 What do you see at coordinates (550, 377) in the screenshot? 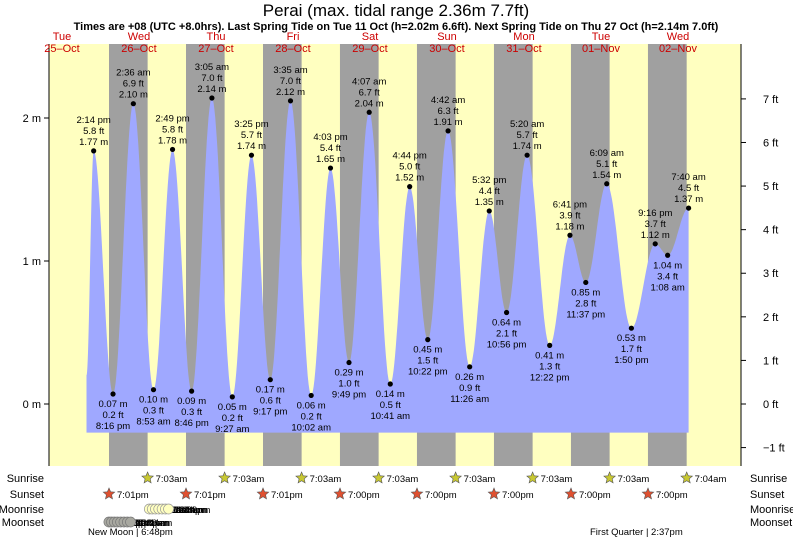
I see `tide-time-label: 12:22 pm` at bounding box center [550, 377].